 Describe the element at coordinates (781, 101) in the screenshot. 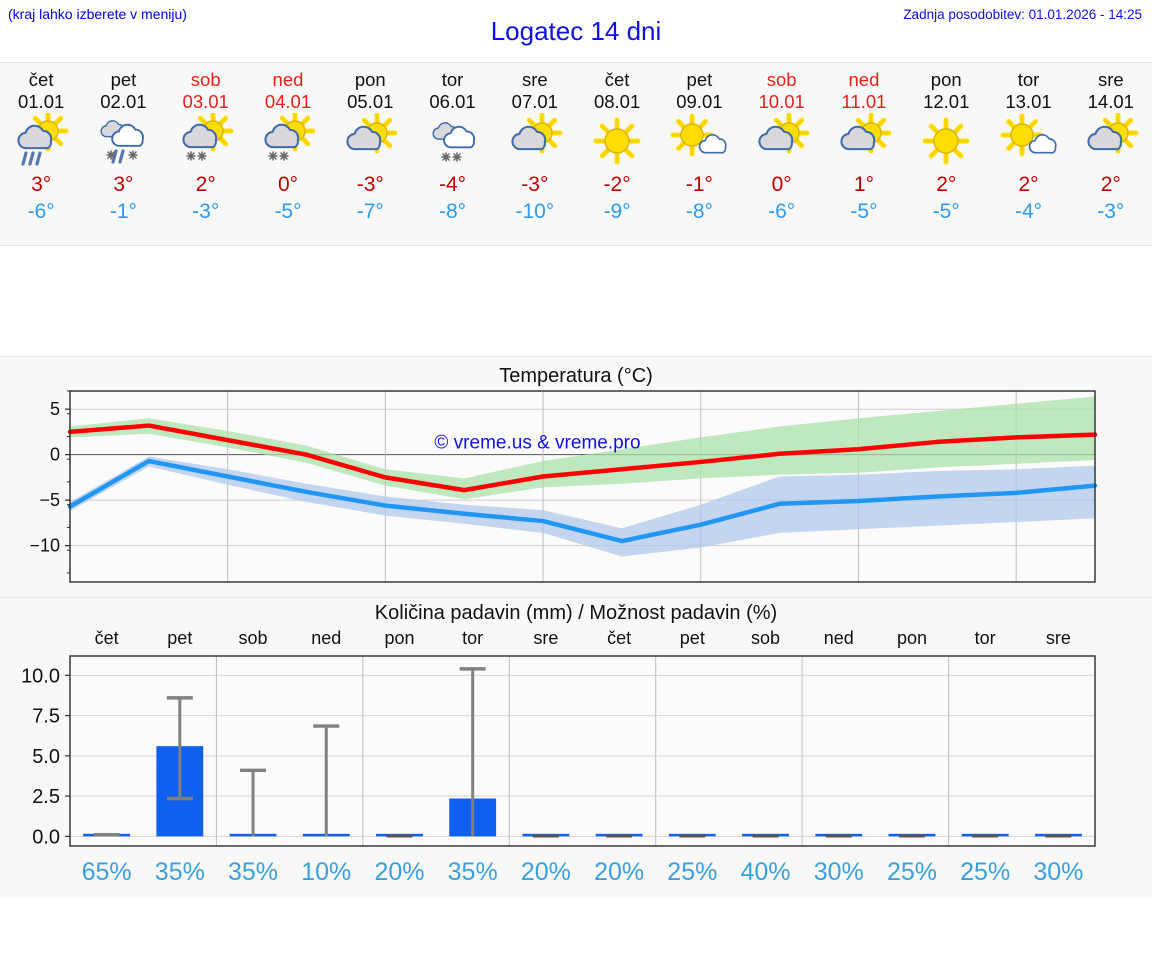

I see `day-date: 10.01` at that location.